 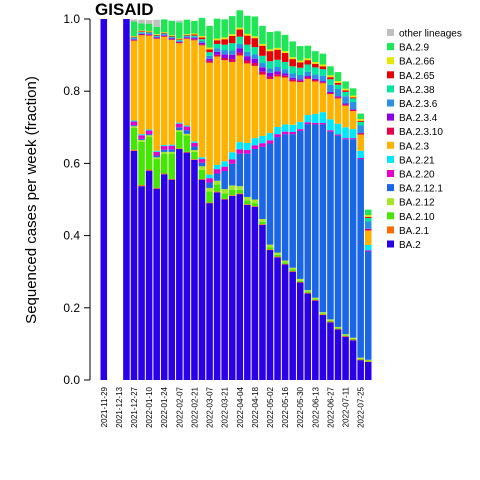 What do you see at coordinates (421, 132) in the screenshot?
I see `legend-label: BA.2.3.10` at bounding box center [421, 132].